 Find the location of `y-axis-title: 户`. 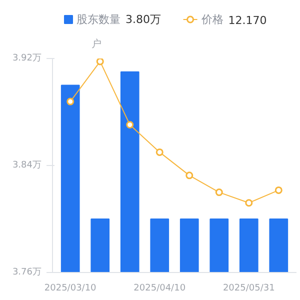

y-axis-title: 户 is located at coordinates (97, 44).